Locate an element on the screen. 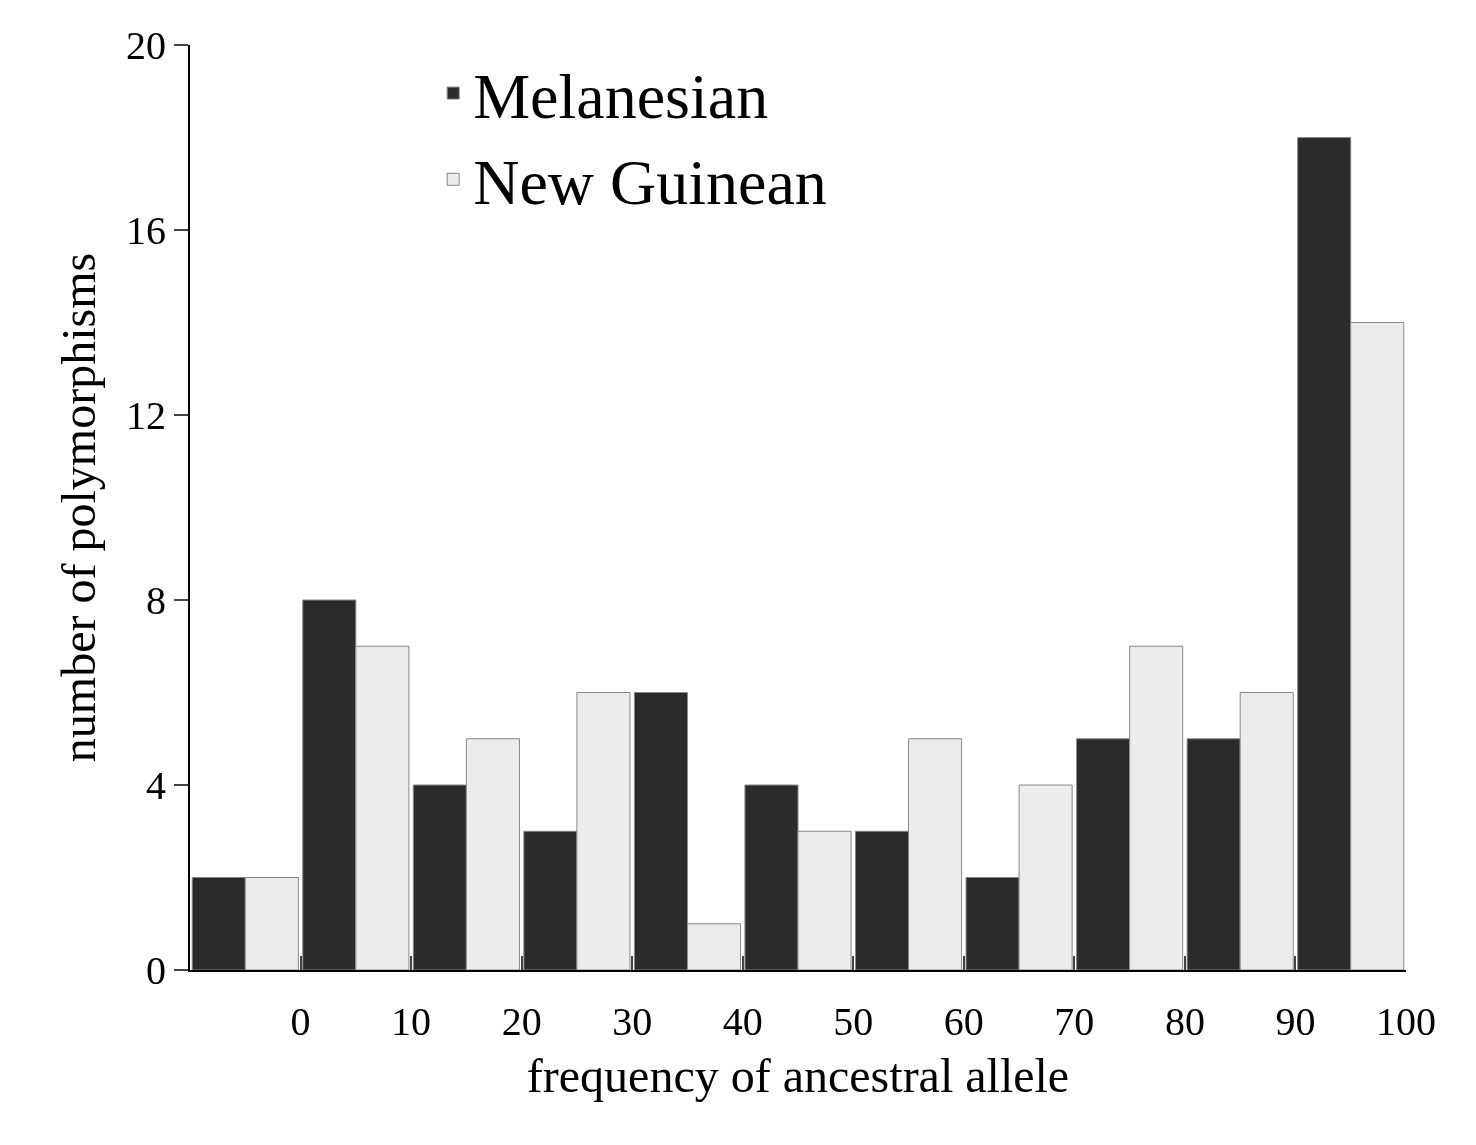 Image resolution: width=1476 pixels, height=1145 pixels. y-tick-label: 12 is located at coordinates (146, 415).